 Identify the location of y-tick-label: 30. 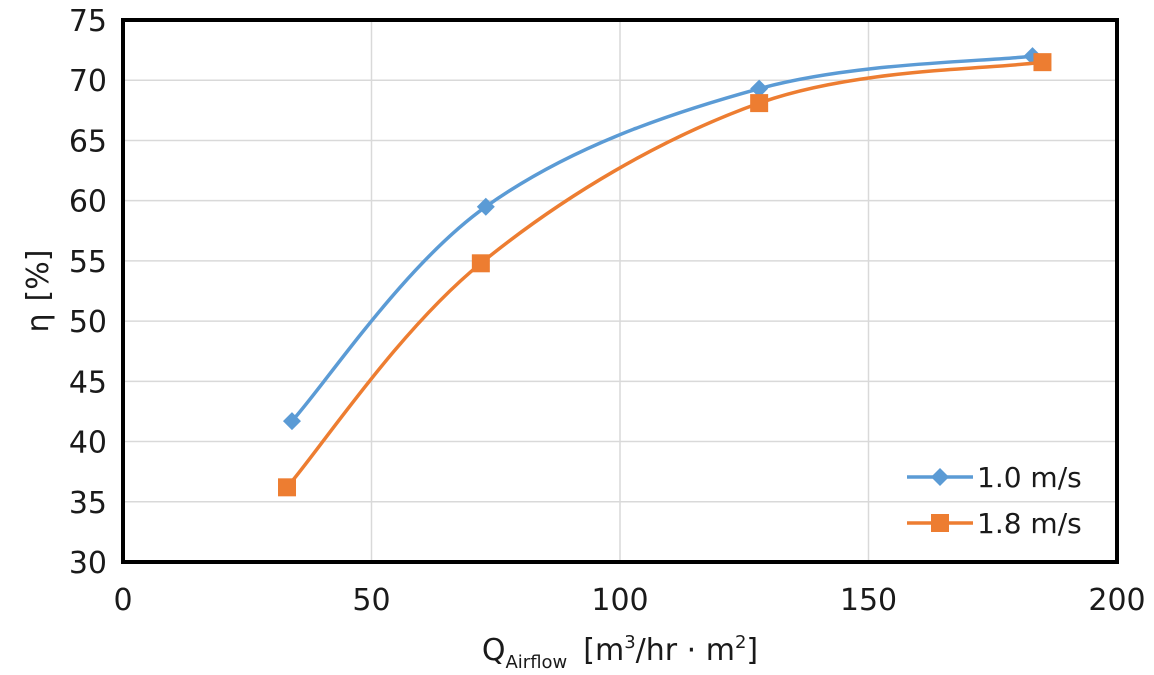
(88, 563).